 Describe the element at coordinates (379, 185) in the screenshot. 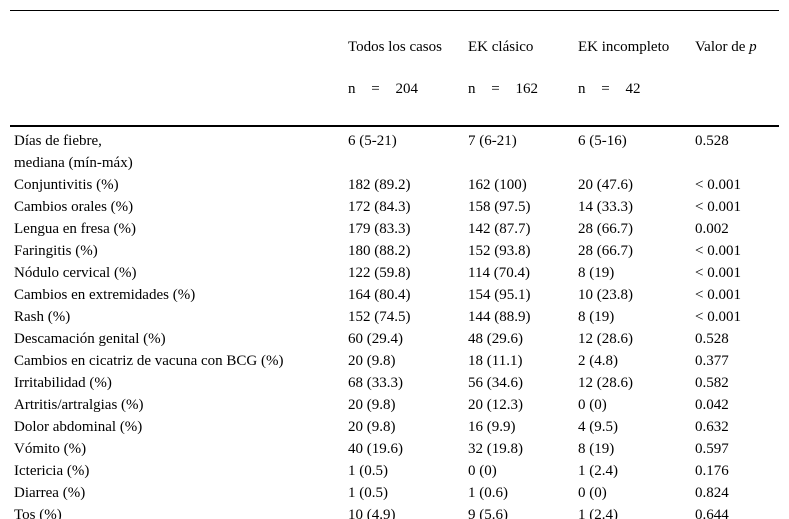

I see `cell-todos-los-casos: 182 (89.2)` at that location.